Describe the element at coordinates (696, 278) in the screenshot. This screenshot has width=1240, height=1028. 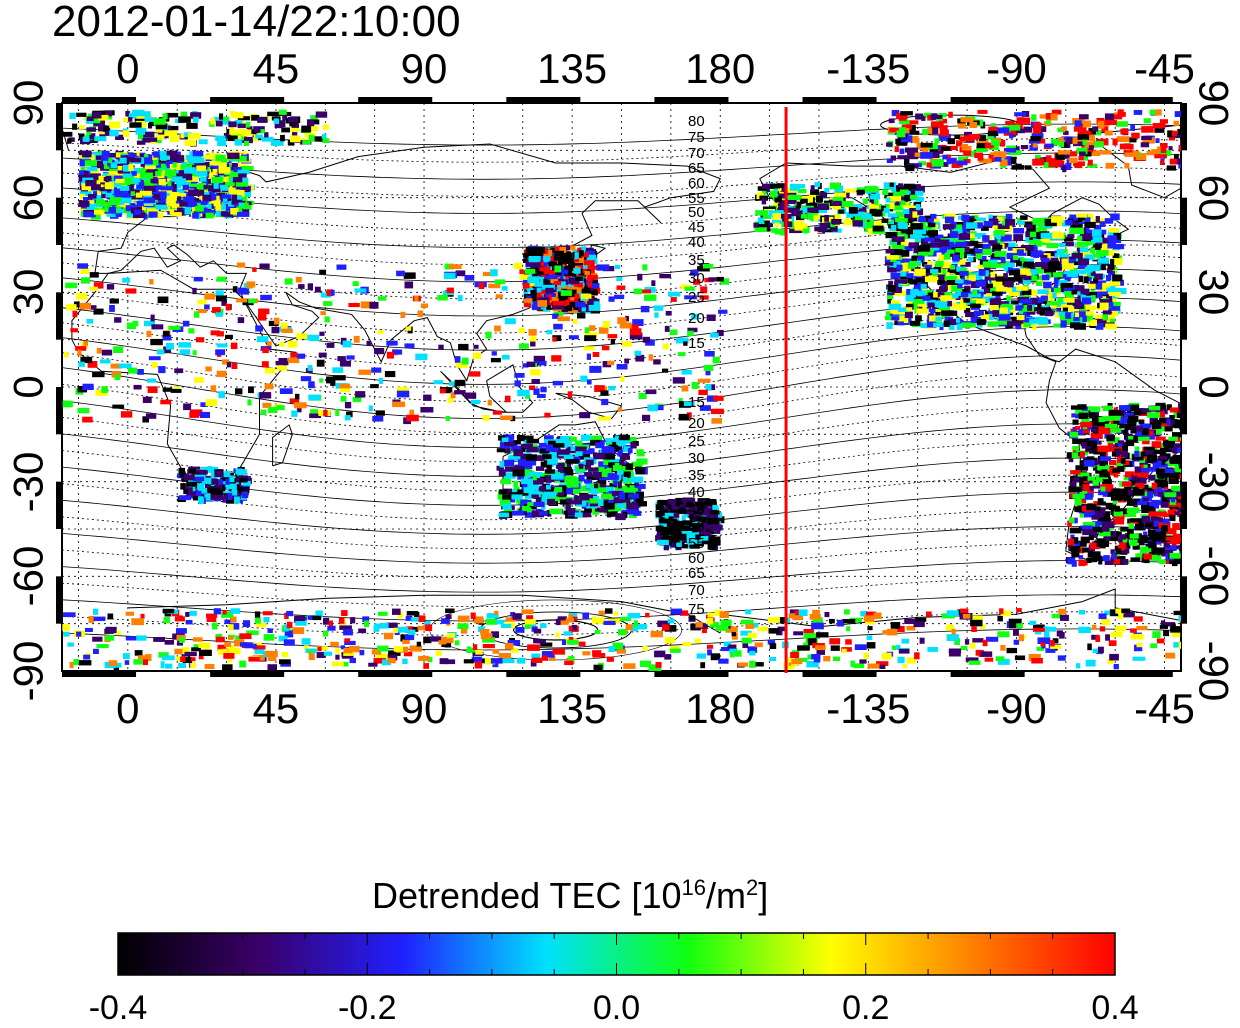
I see `mlat-label-north: 30` at that location.